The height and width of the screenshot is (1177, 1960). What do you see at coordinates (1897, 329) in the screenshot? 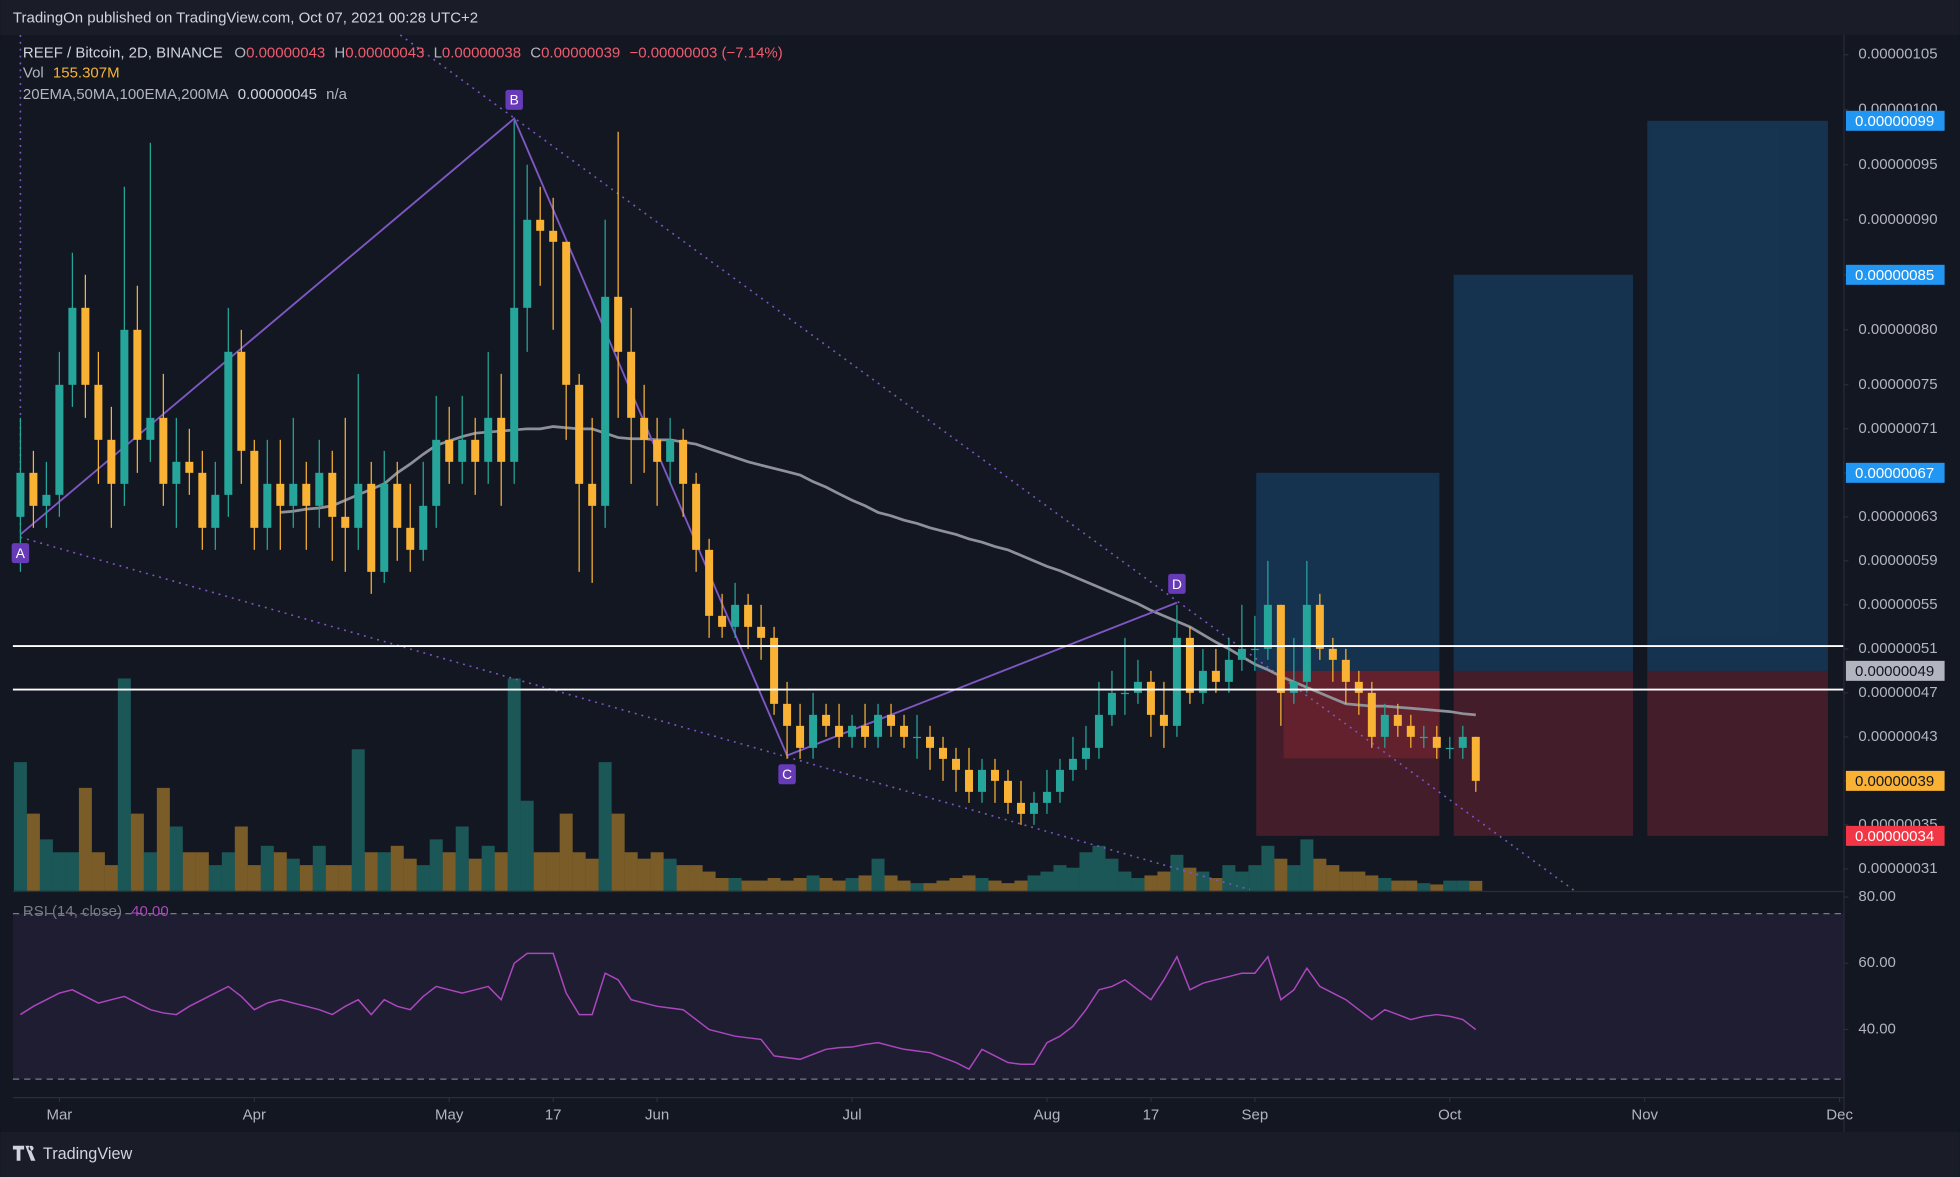
I see `y-tick-label: 0.00000080` at bounding box center [1897, 329].